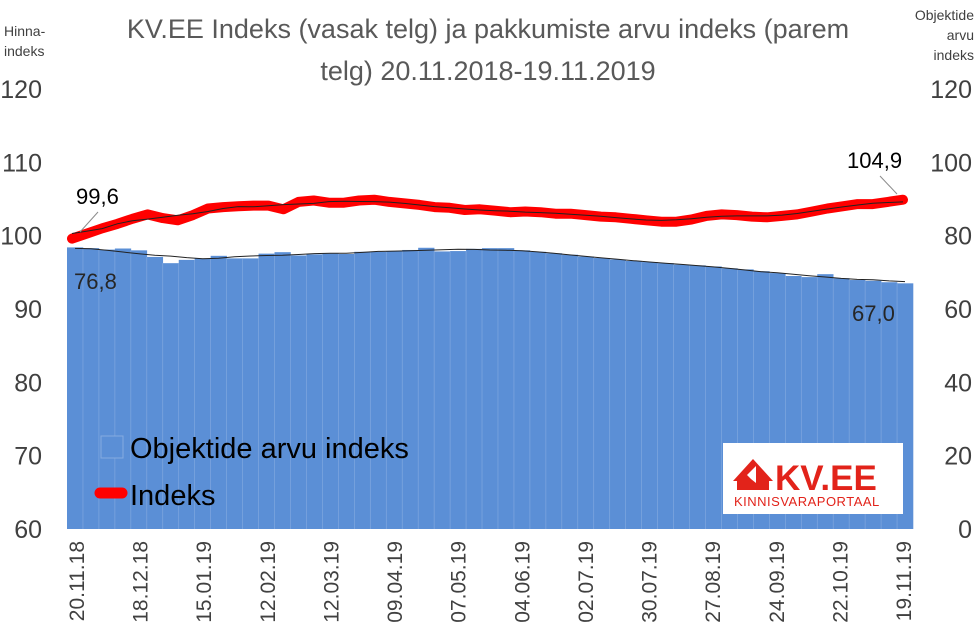 Image resolution: width=977 pixels, height=638 pixels. I want to click on x-tick-label: 02.07.19, so click(586, 582).